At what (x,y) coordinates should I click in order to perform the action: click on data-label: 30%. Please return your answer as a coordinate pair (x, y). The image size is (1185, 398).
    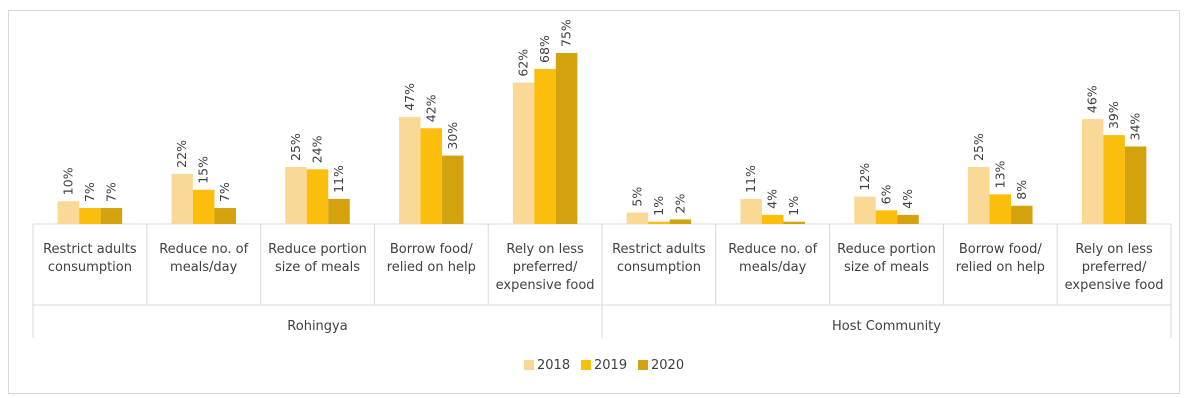
    Looking at the image, I should click on (452, 136).